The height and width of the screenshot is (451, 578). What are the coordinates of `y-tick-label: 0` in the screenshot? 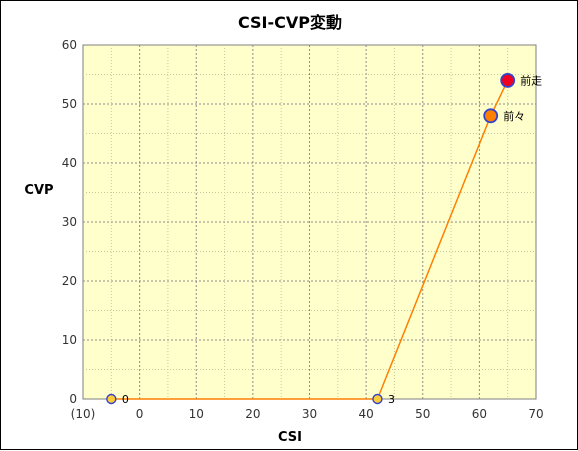 It's located at (73, 399).